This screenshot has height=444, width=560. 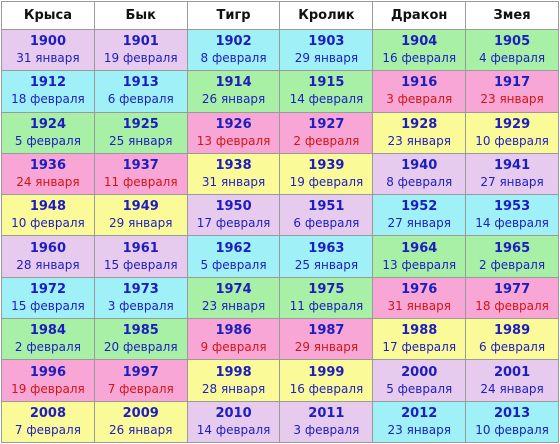 I want to click on column-header-dragon: Дракон, so click(x=419, y=15).